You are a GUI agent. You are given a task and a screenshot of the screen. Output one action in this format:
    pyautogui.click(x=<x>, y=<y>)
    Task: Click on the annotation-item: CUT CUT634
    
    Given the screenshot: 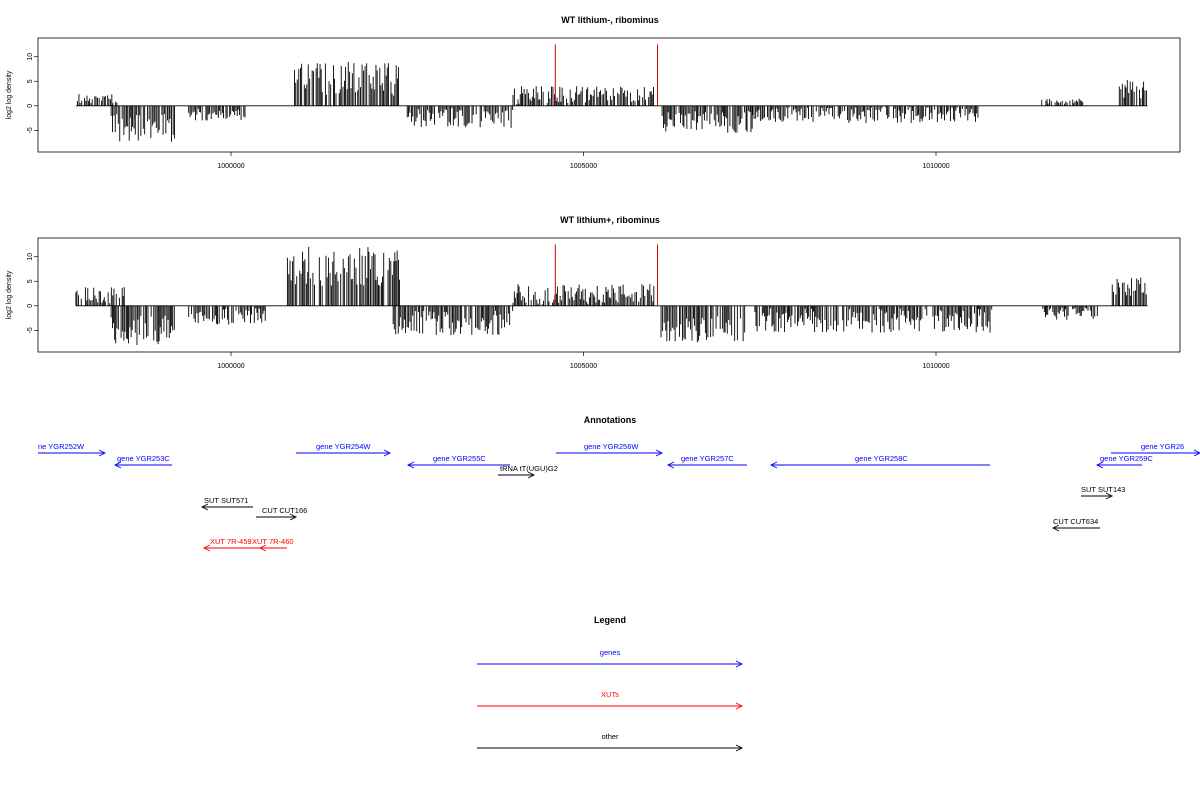 What is the action you would take?
    pyautogui.click(x=1075, y=524)
    